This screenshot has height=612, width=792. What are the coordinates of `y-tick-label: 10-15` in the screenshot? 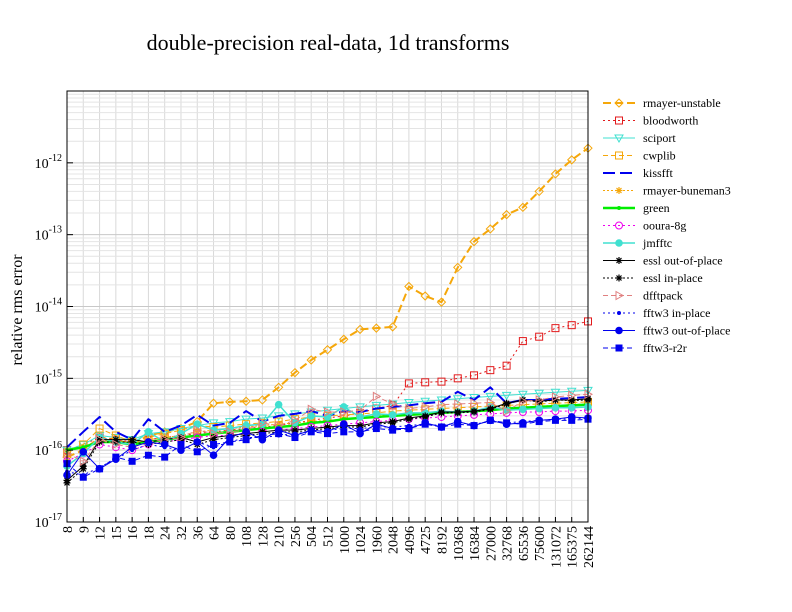 It's located at (48, 377).